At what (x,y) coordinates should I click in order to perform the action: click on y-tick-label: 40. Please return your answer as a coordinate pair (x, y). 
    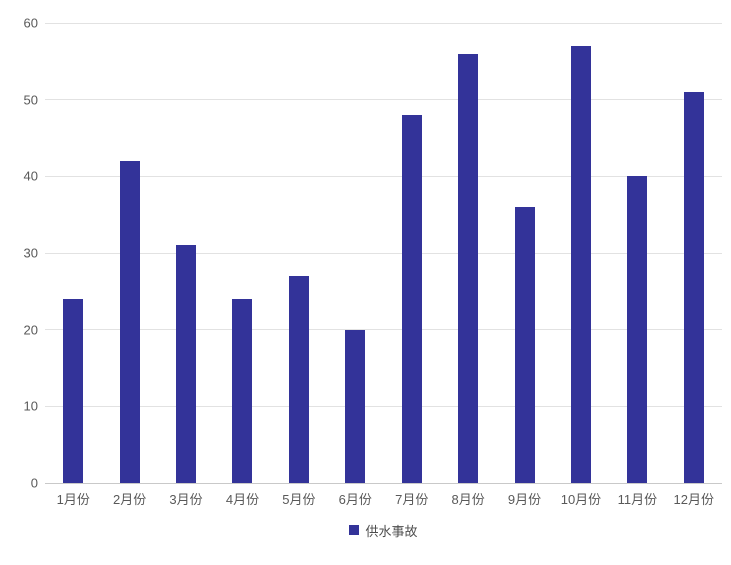
    Looking at the image, I should click on (30, 176).